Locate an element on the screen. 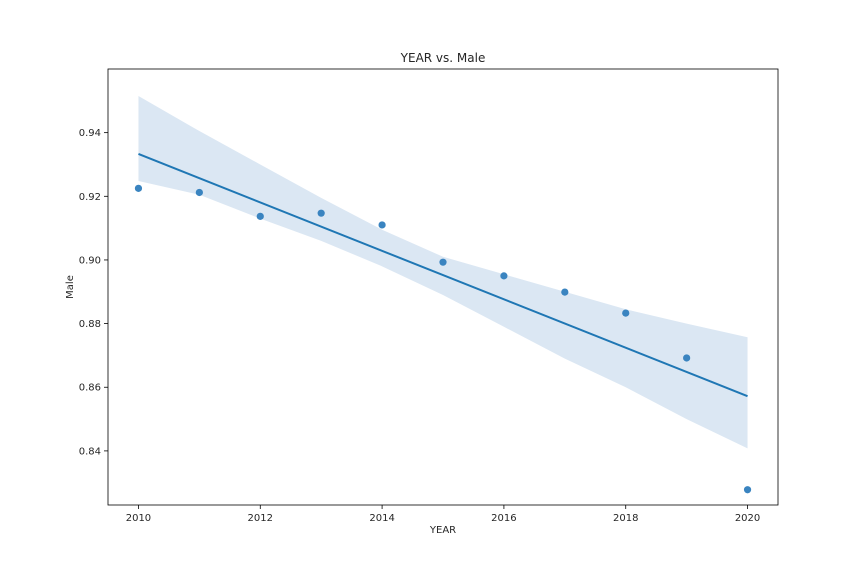  y-tick-label: 0.92 is located at coordinates (90, 197).